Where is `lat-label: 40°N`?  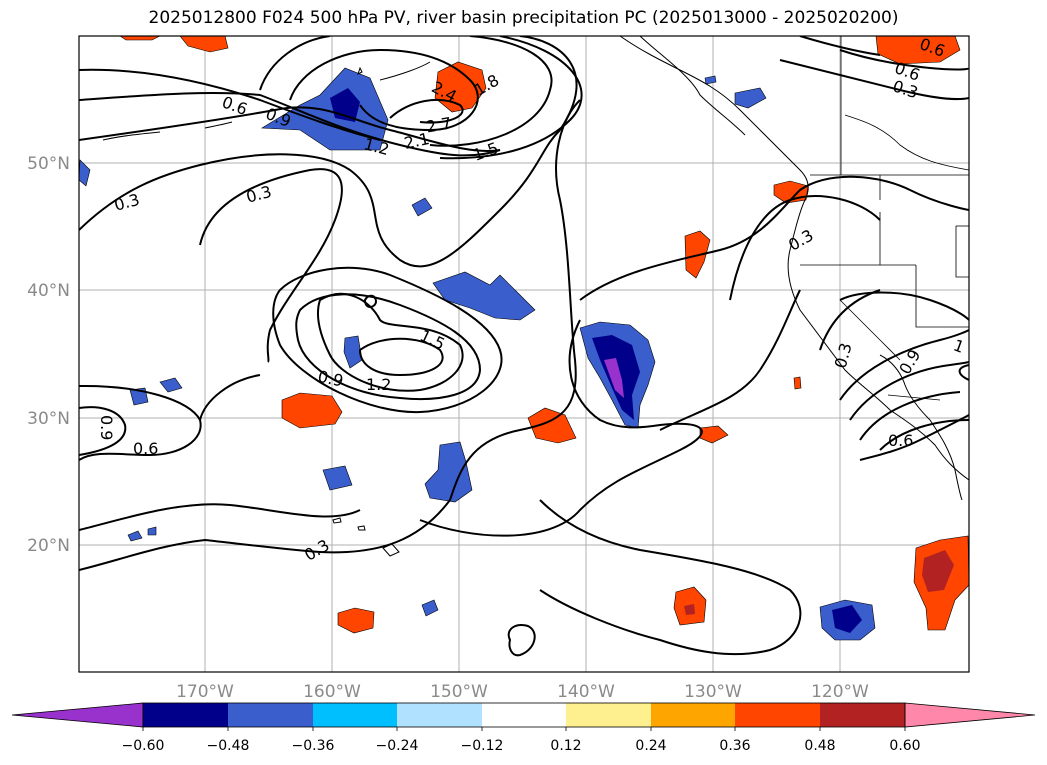 lat-label: 40°N is located at coordinates (48, 291).